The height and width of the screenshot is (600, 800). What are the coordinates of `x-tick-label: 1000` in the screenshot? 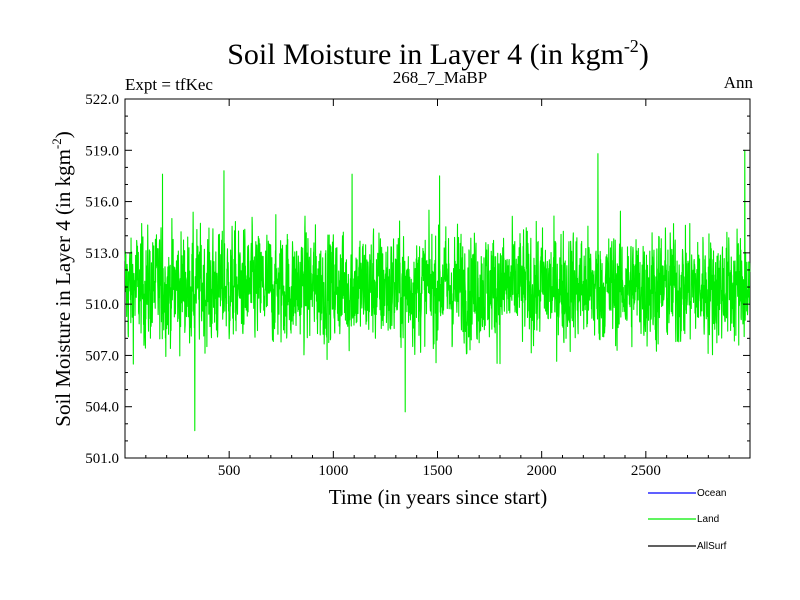 It's located at (333, 471).